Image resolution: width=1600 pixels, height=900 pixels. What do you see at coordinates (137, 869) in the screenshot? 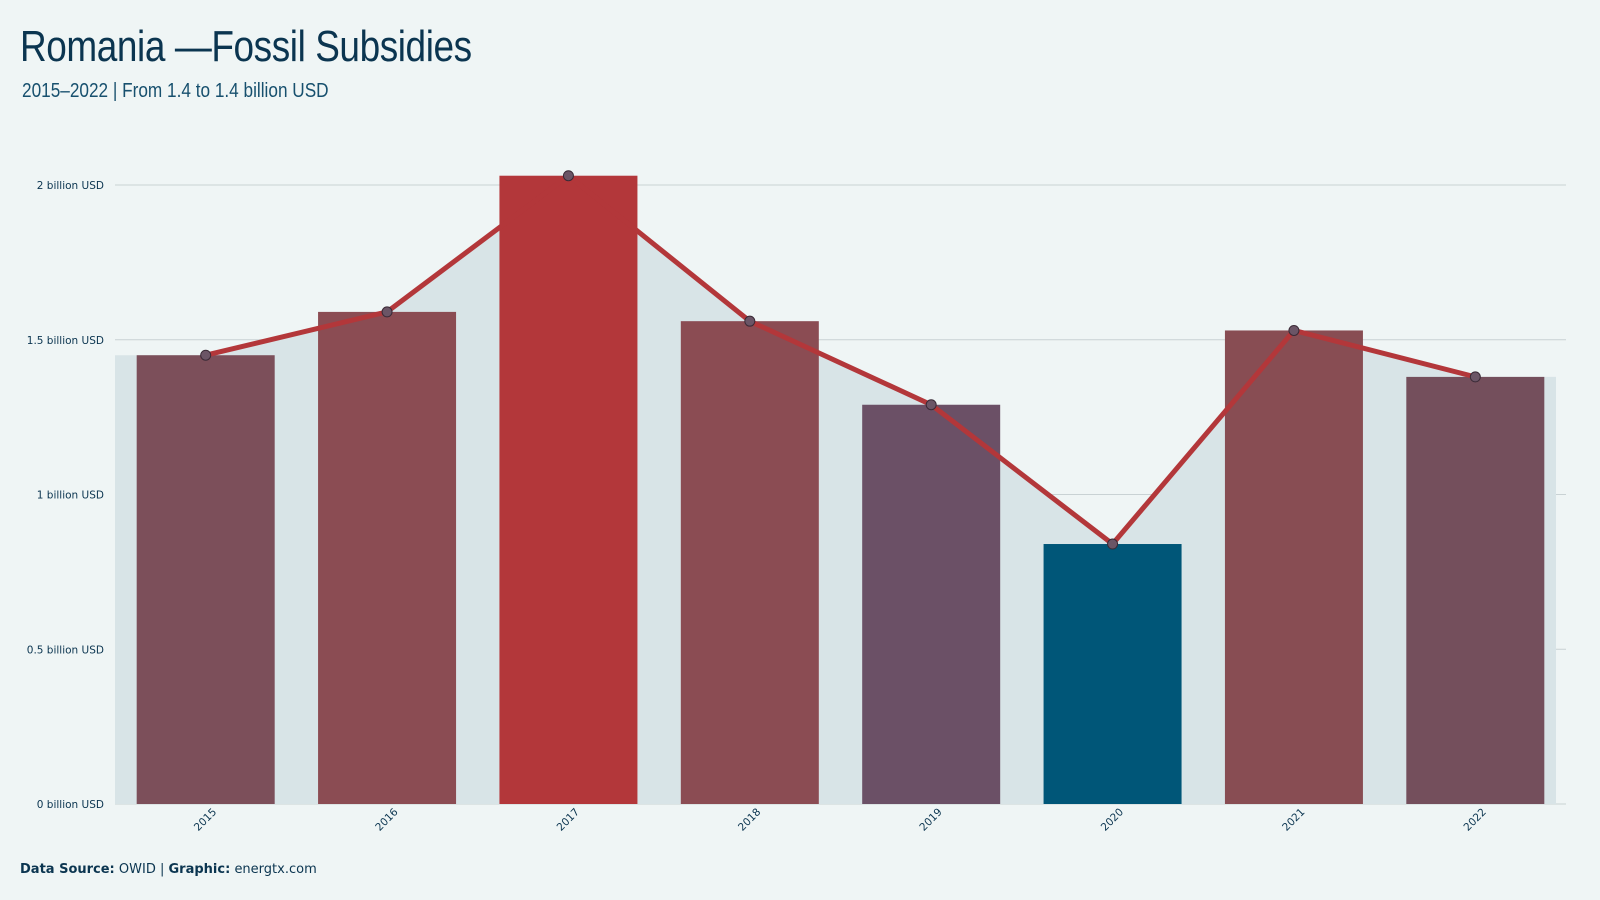
I see `source-value: OWID` at bounding box center [137, 869].